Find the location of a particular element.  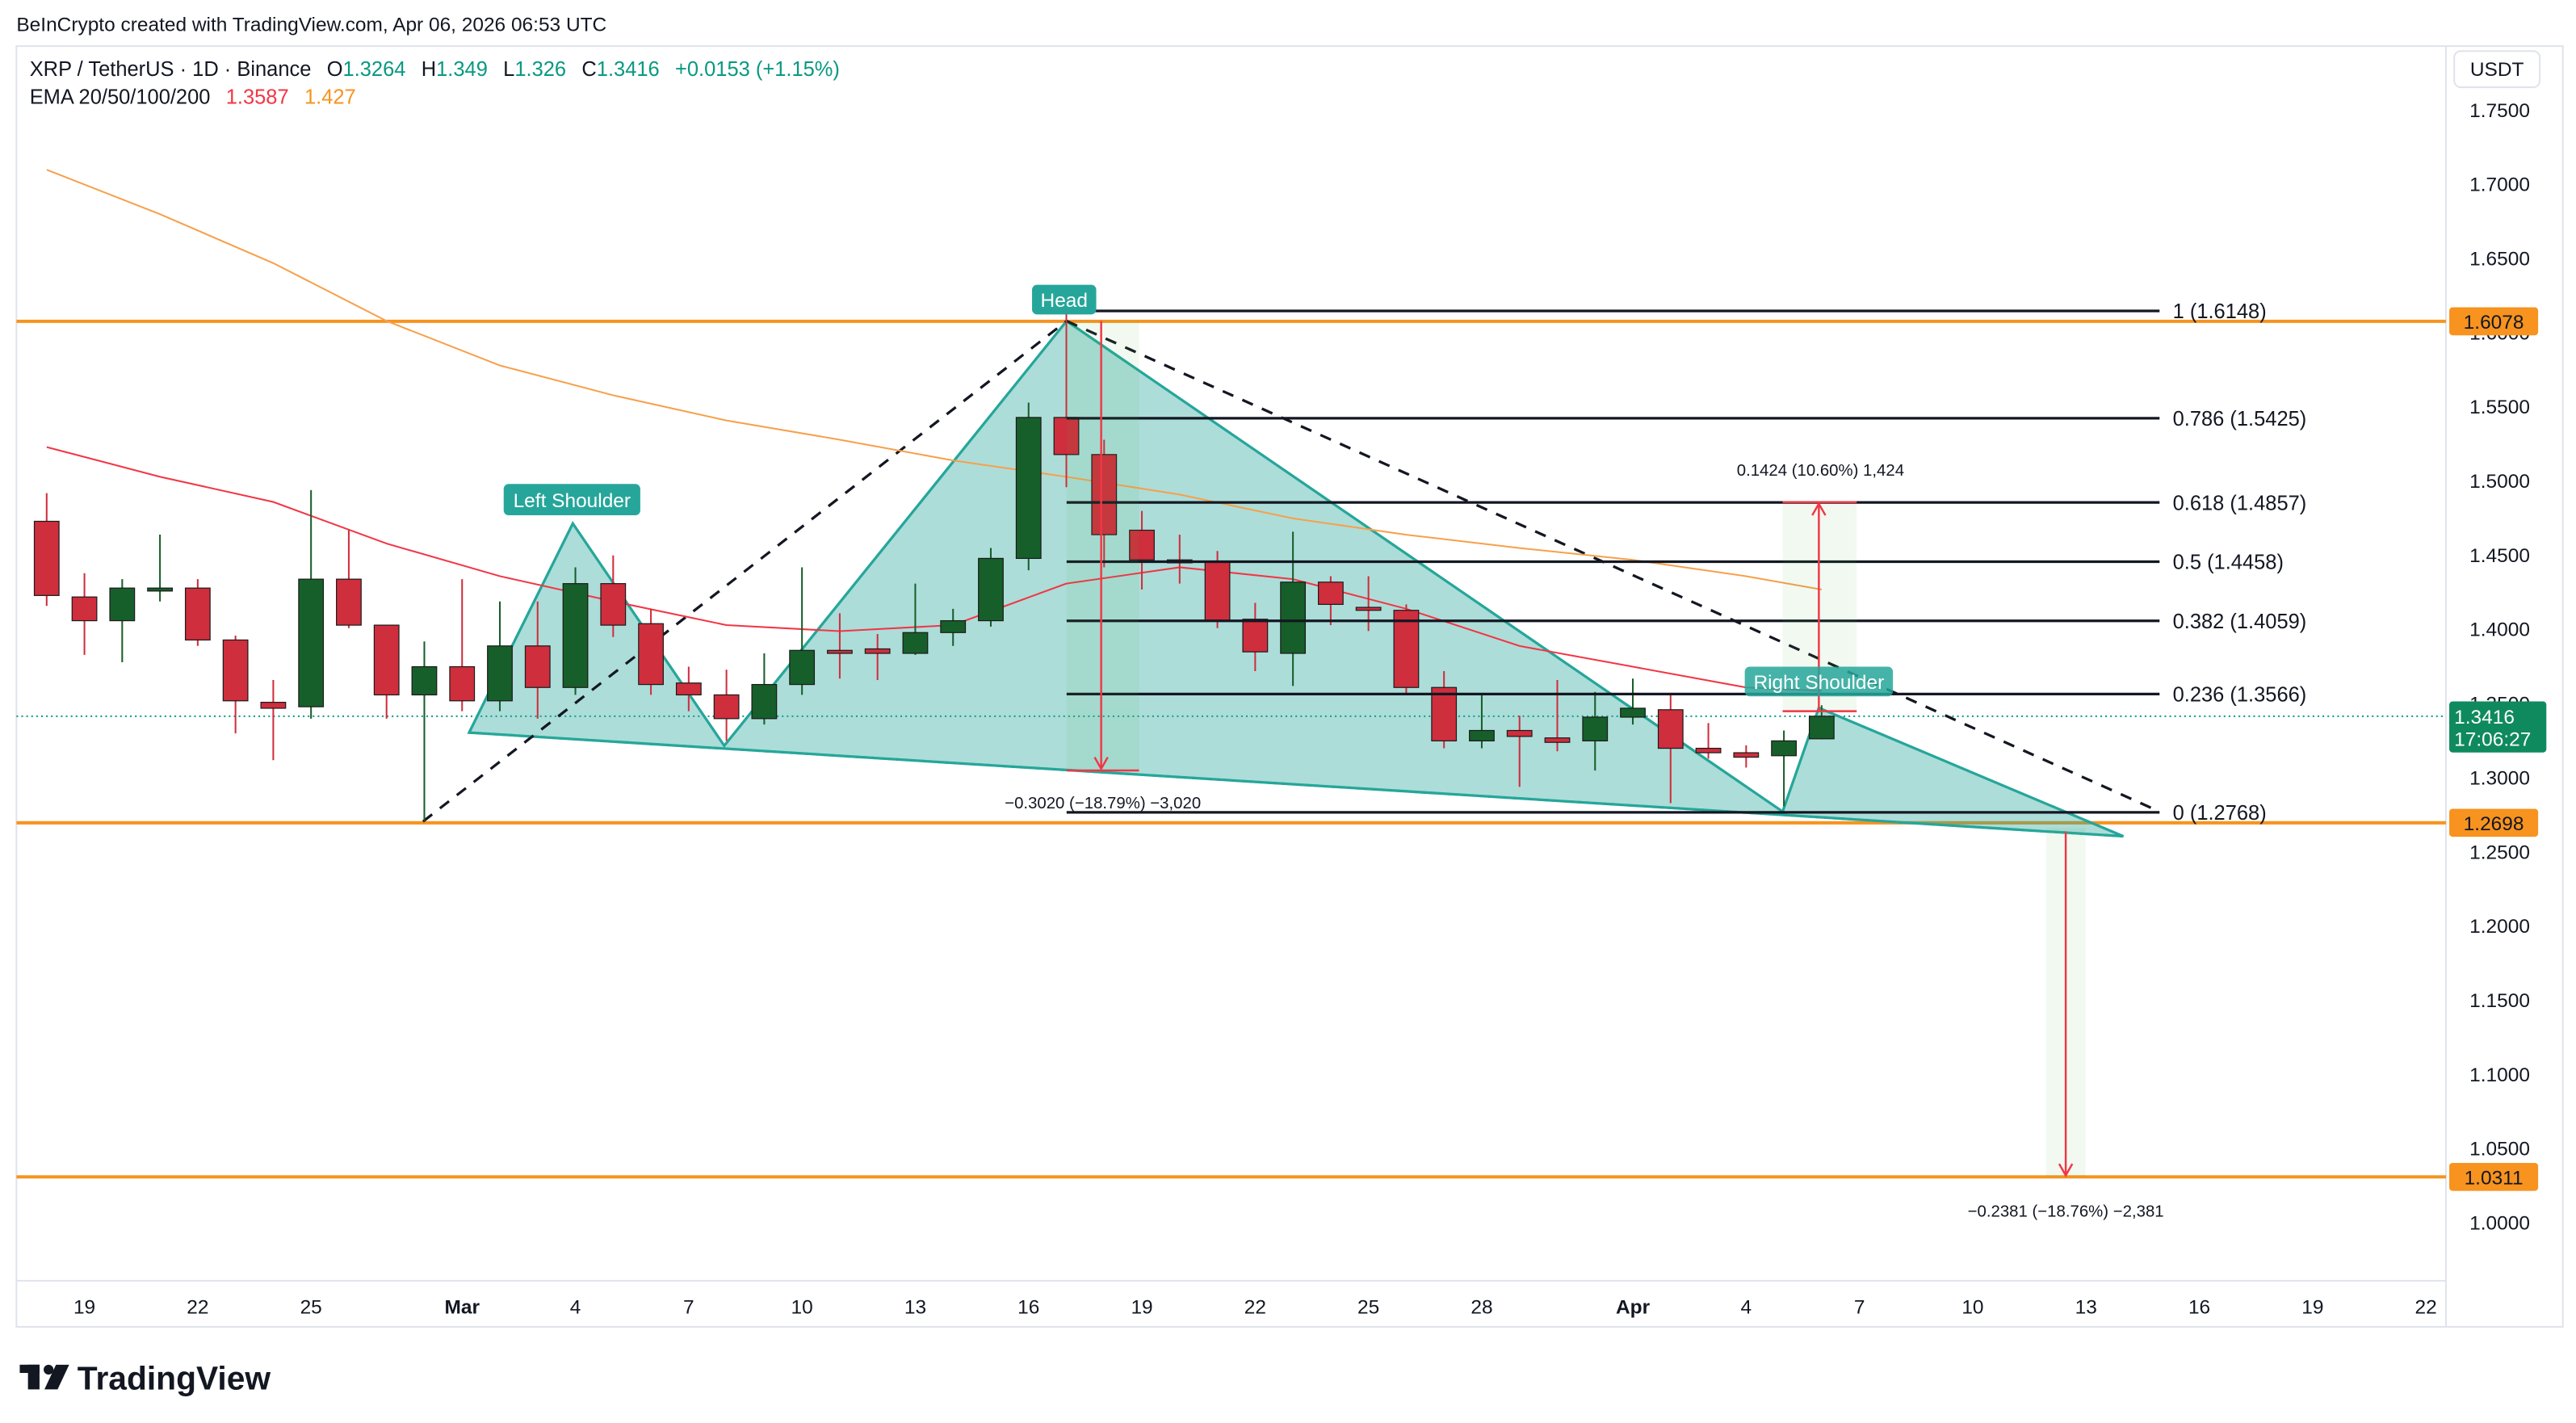

level-price: 1.0311 is located at coordinates (2494, 1178).